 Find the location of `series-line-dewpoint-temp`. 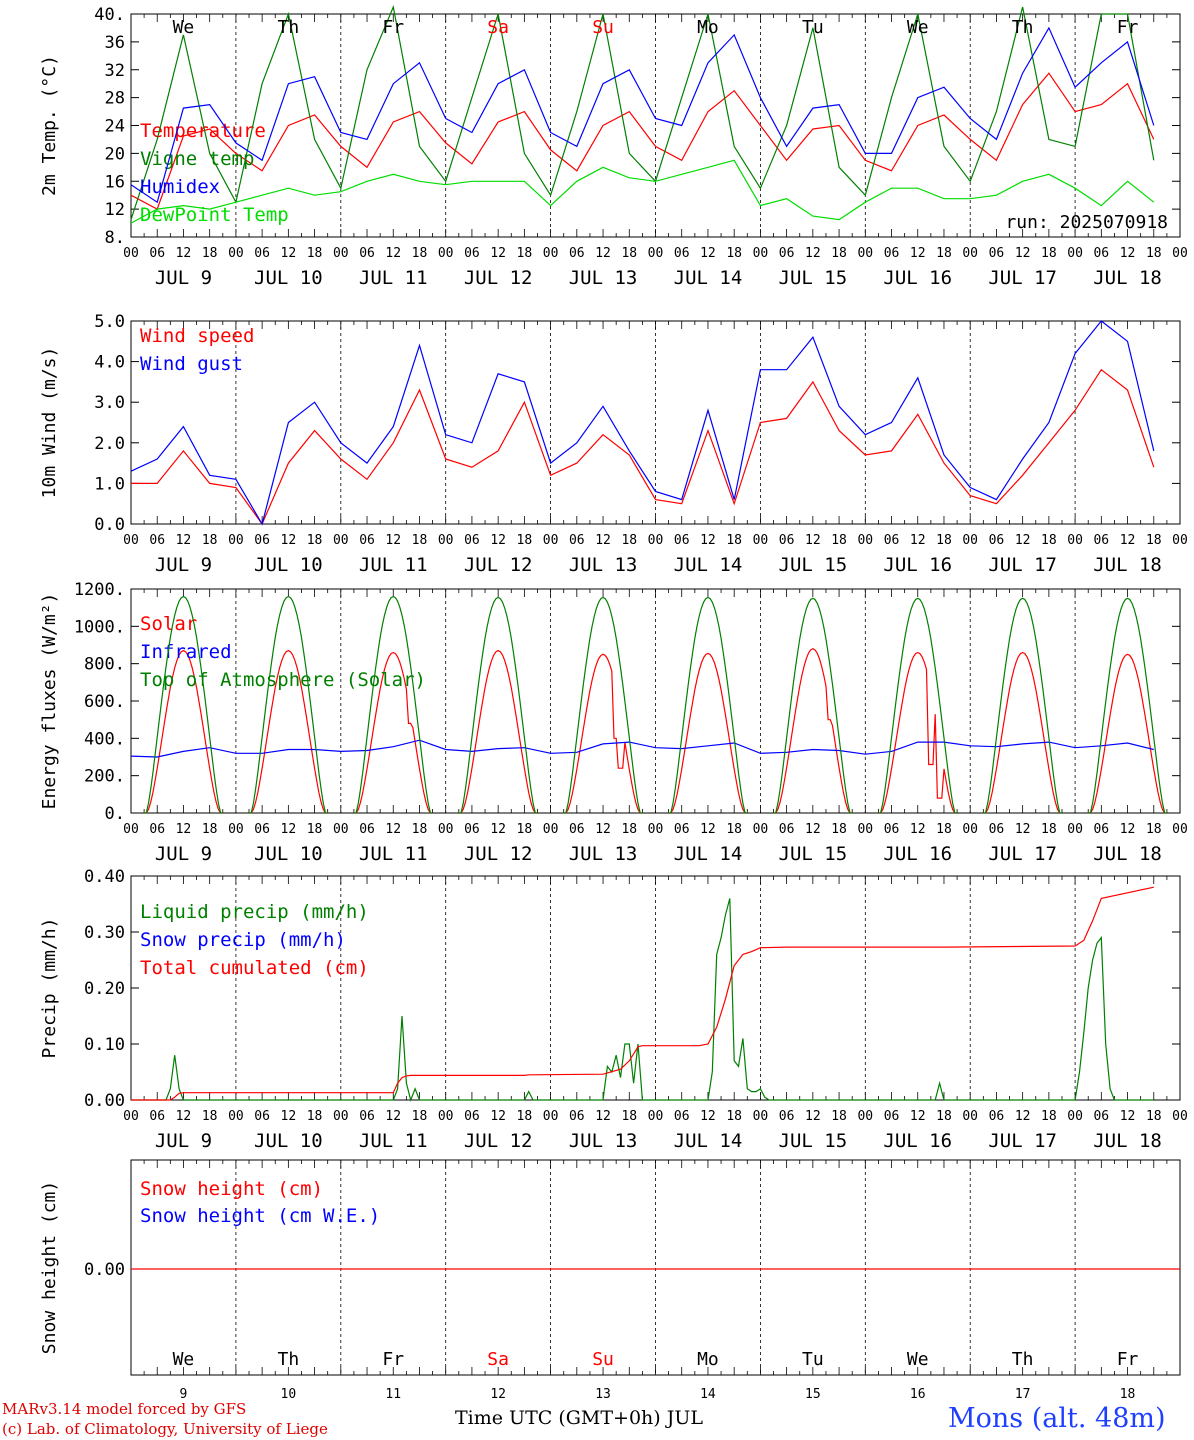

series-line-dewpoint-temp is located at coordinates (642, 191).